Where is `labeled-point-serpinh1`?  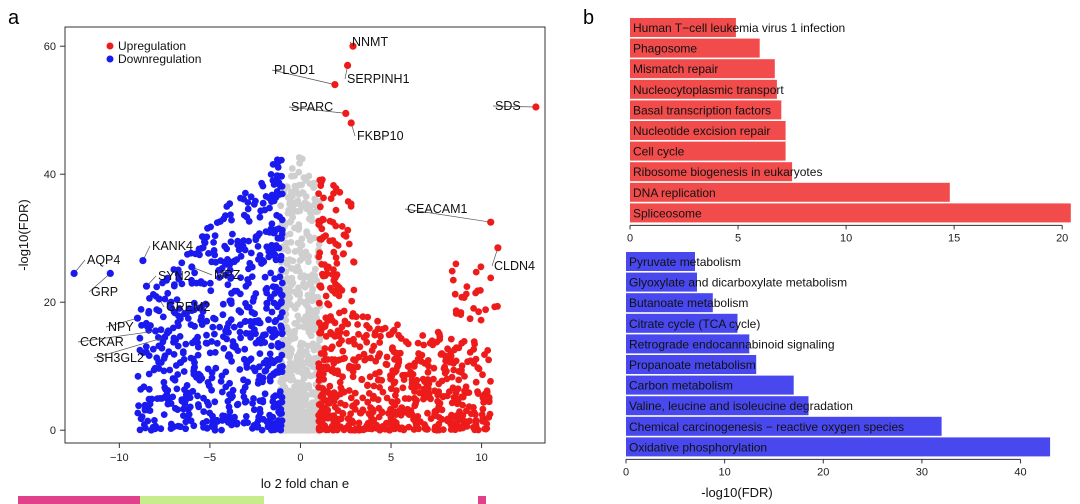
labeled-point-serpinh1 is located at coordinates (348, 65).